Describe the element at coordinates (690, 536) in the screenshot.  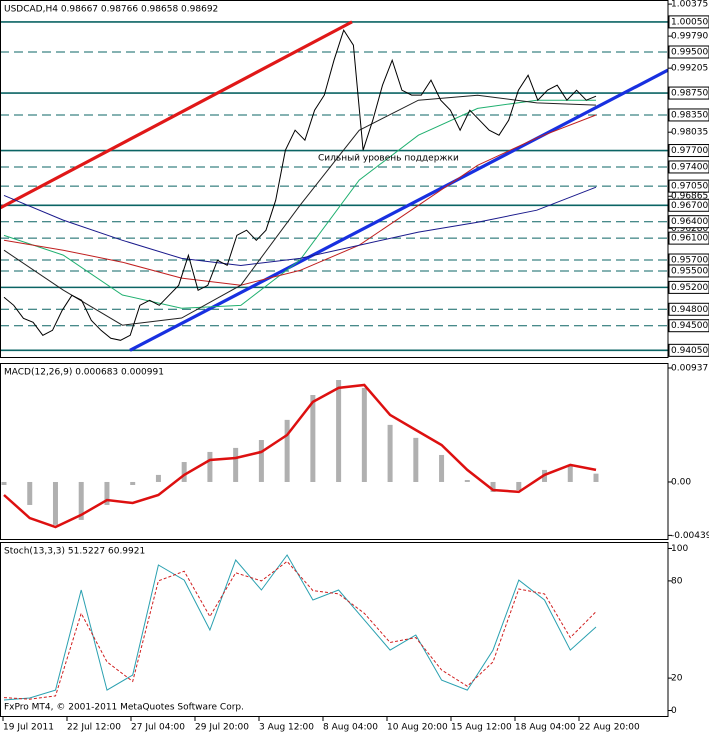
I see `y-tick-label: -0.00439` at that location.